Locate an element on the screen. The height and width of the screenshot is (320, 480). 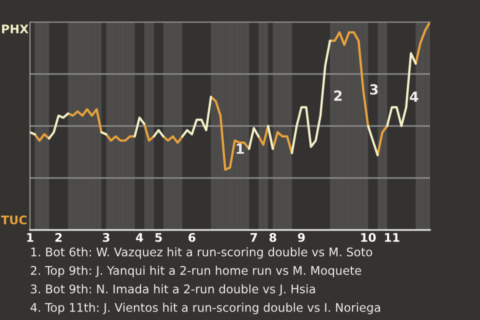
text: 2. Top 9th: J. Yanqui hit a 2-run home run vs M. Moquete is located at coordinates (196, 272).